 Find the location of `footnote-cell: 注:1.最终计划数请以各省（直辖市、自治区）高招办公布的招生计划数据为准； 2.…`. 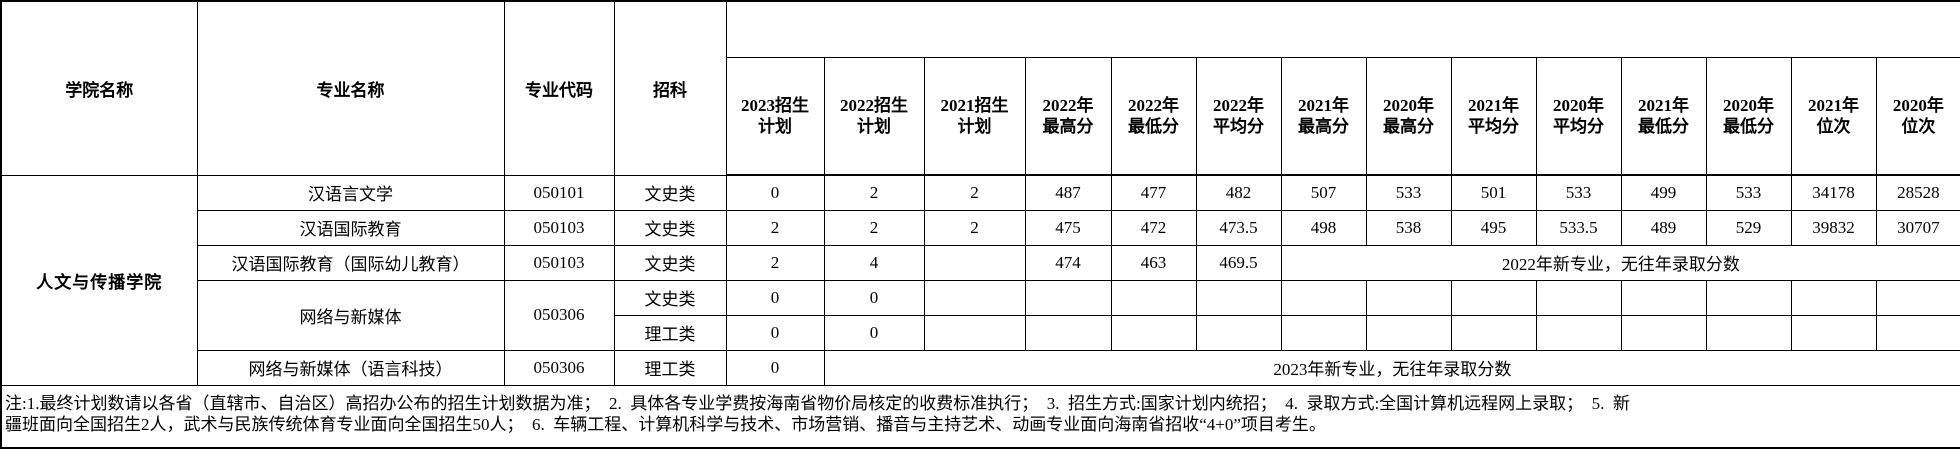

footnote-cell: 注:1.最终计划数请以各省（直辖市、自治区）高招办公布的招生计划数据为准； 2.… is located at coordinates (980, 416).